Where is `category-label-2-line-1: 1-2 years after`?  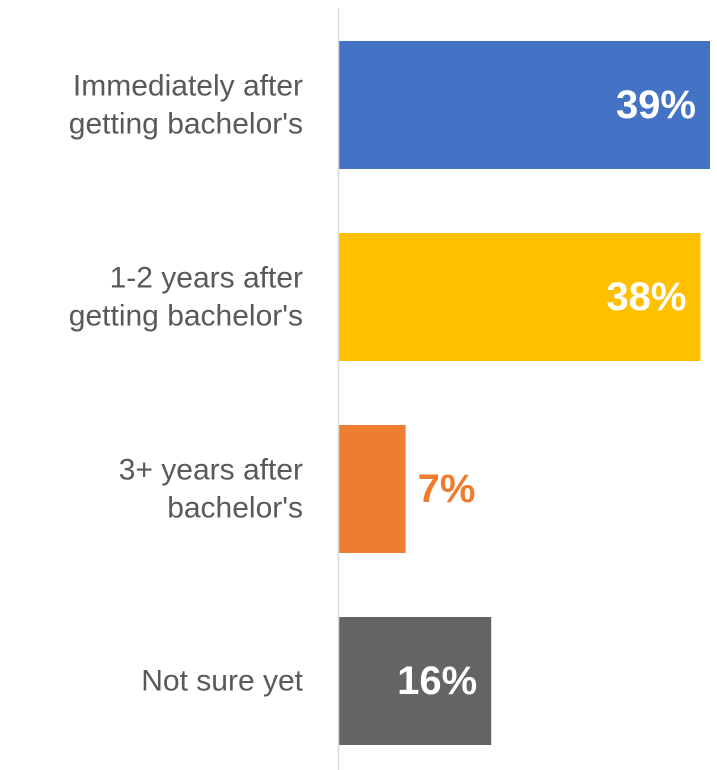
category-label-2-line-1: 1-2 years after is located at coordinates (206, 278).